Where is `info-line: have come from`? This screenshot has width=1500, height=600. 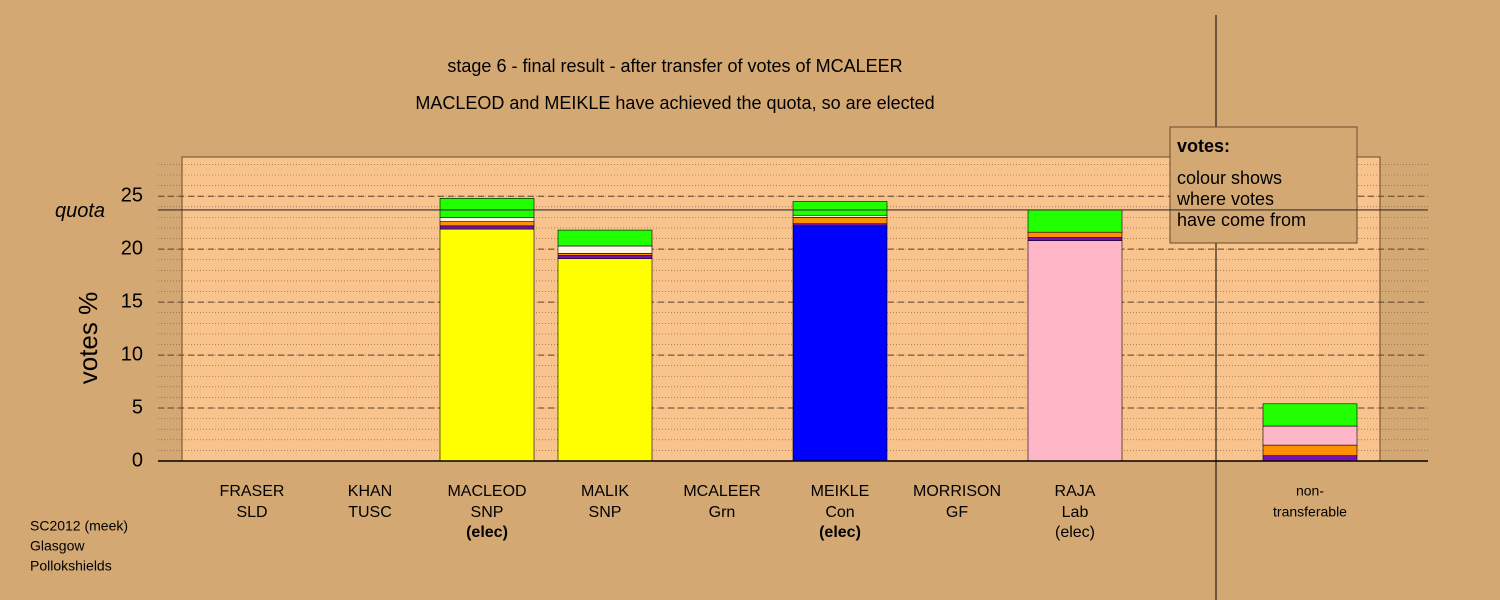
info-line: have come from is located at coordinates (1241, 220).